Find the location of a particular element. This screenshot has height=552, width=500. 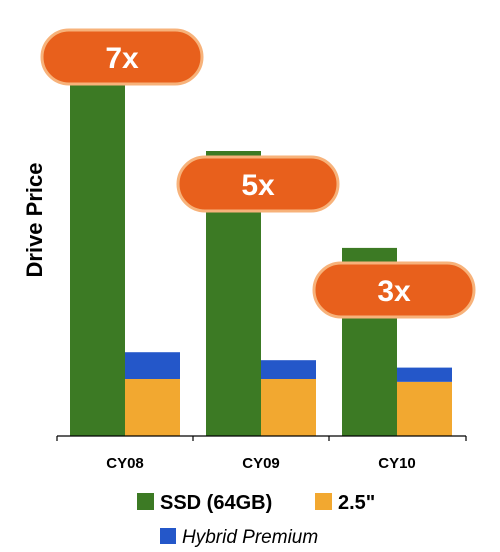

x-tick-label: CY09 is located at coordinates (261, 463).